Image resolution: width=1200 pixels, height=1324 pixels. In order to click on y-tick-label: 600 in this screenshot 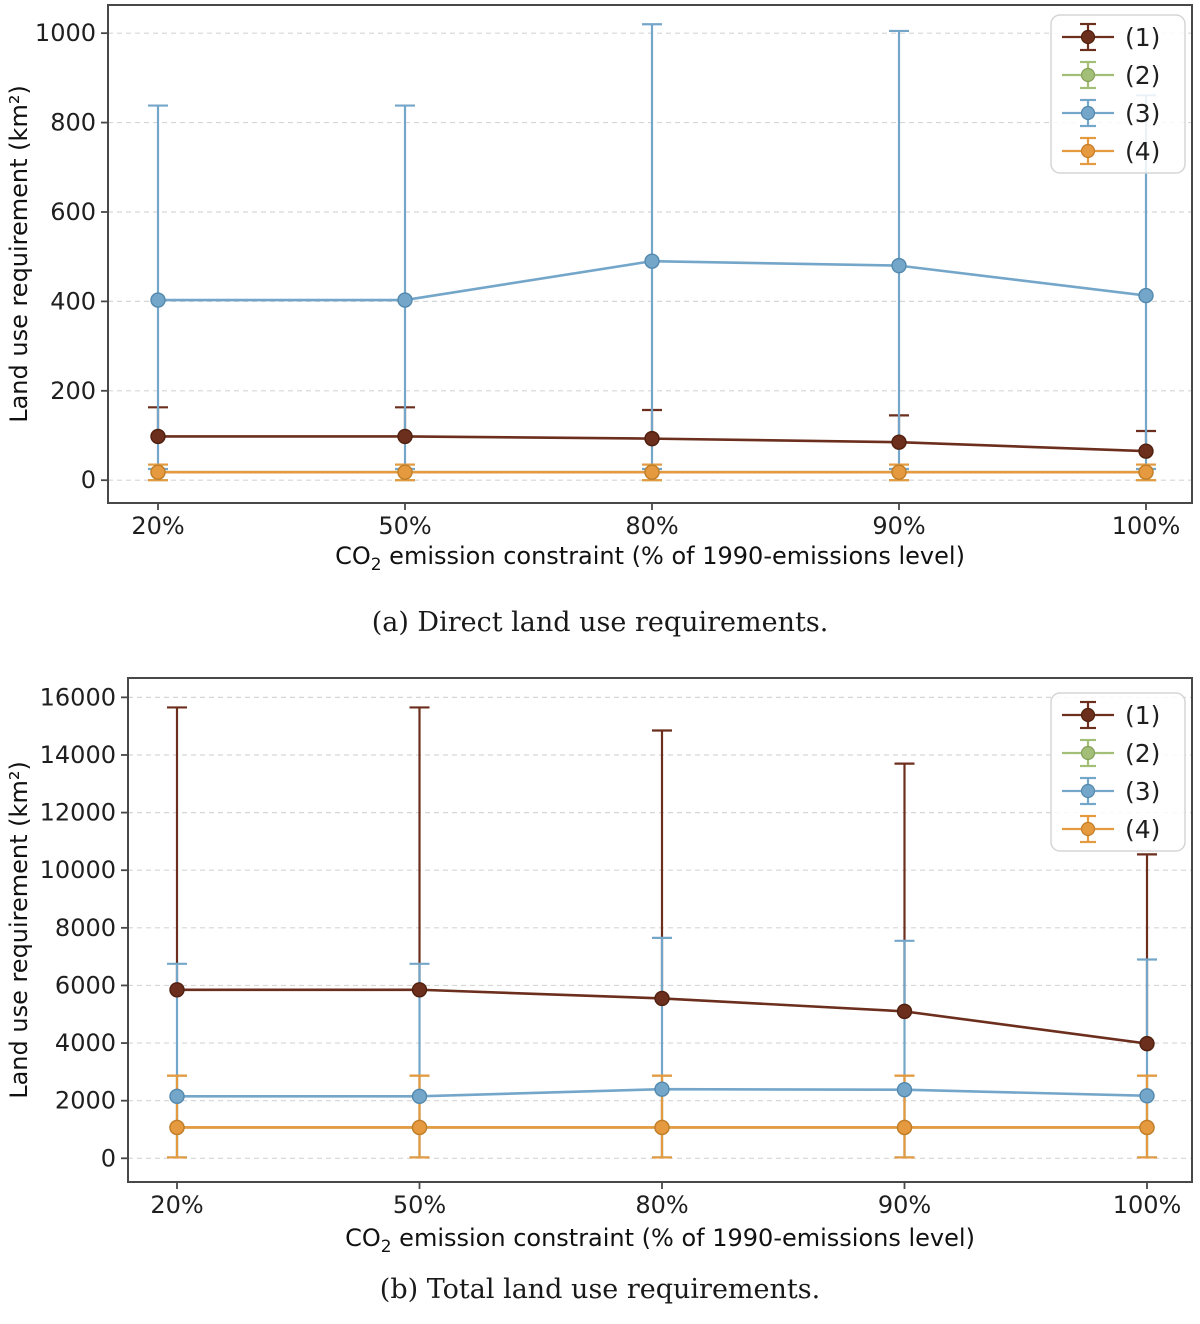, I will do `click(73, 212)`.